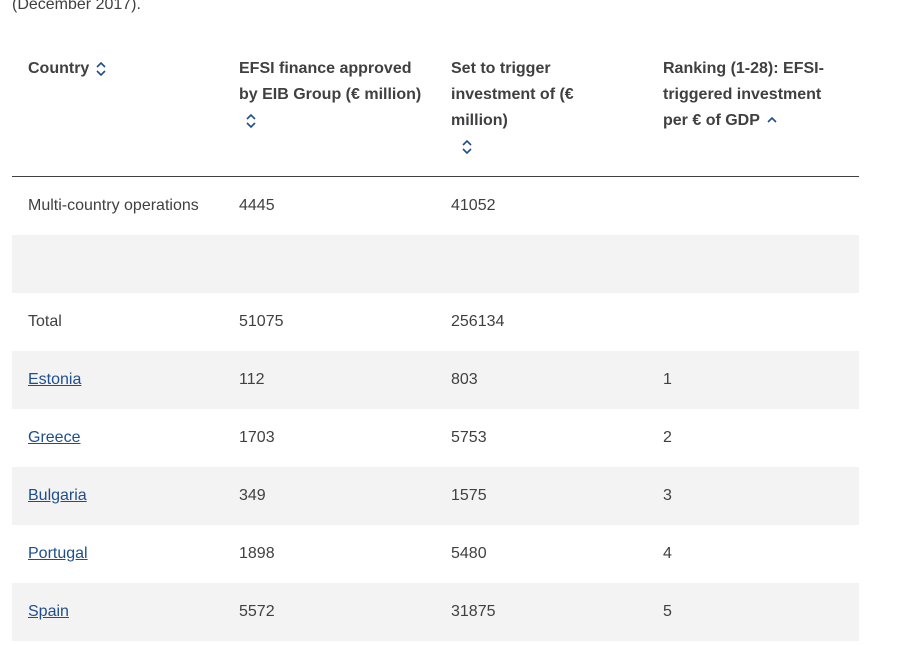 The height and width of the screenshot is (646, 910). What do you see at coordinates (473, 611) in the screenshot?
I see `cell-trigger: 31875` at bounding box center [473, 611].